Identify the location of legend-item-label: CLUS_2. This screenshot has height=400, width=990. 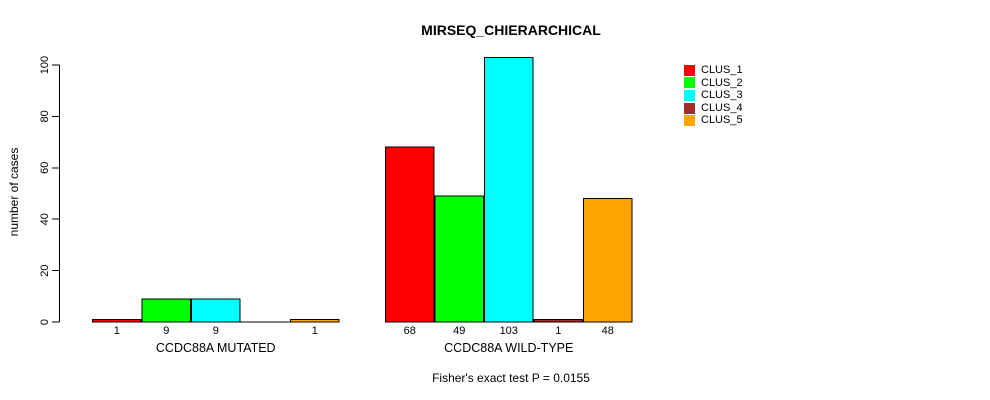
(722, 82).